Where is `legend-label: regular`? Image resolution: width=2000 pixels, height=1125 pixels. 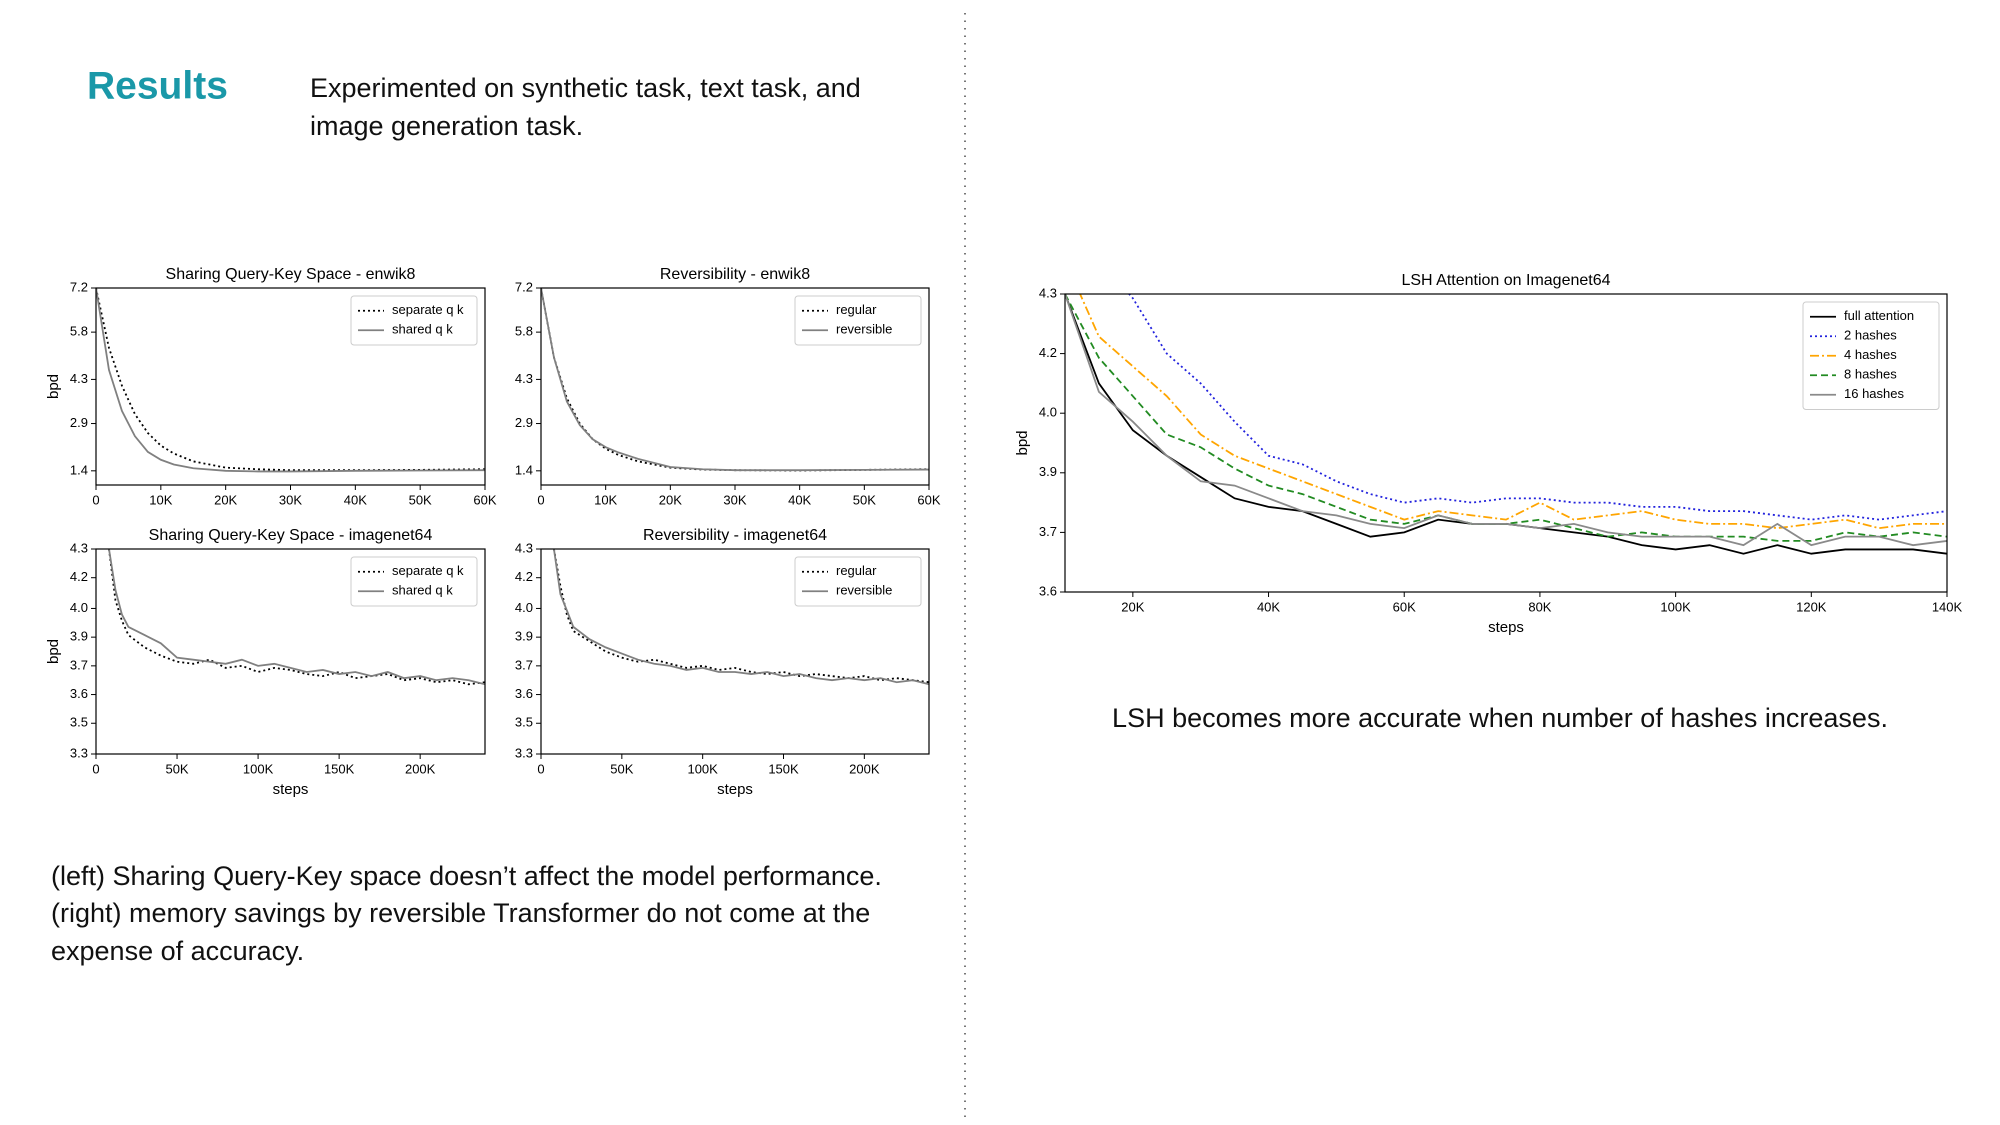 legend-label: regular is located at coordinates (856, 570).